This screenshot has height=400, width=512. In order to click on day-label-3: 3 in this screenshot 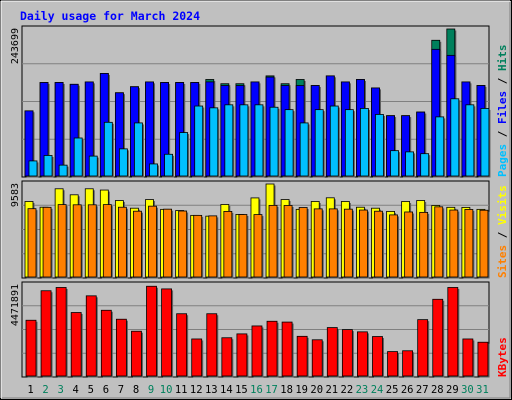, I will do `click(60, 390)`.